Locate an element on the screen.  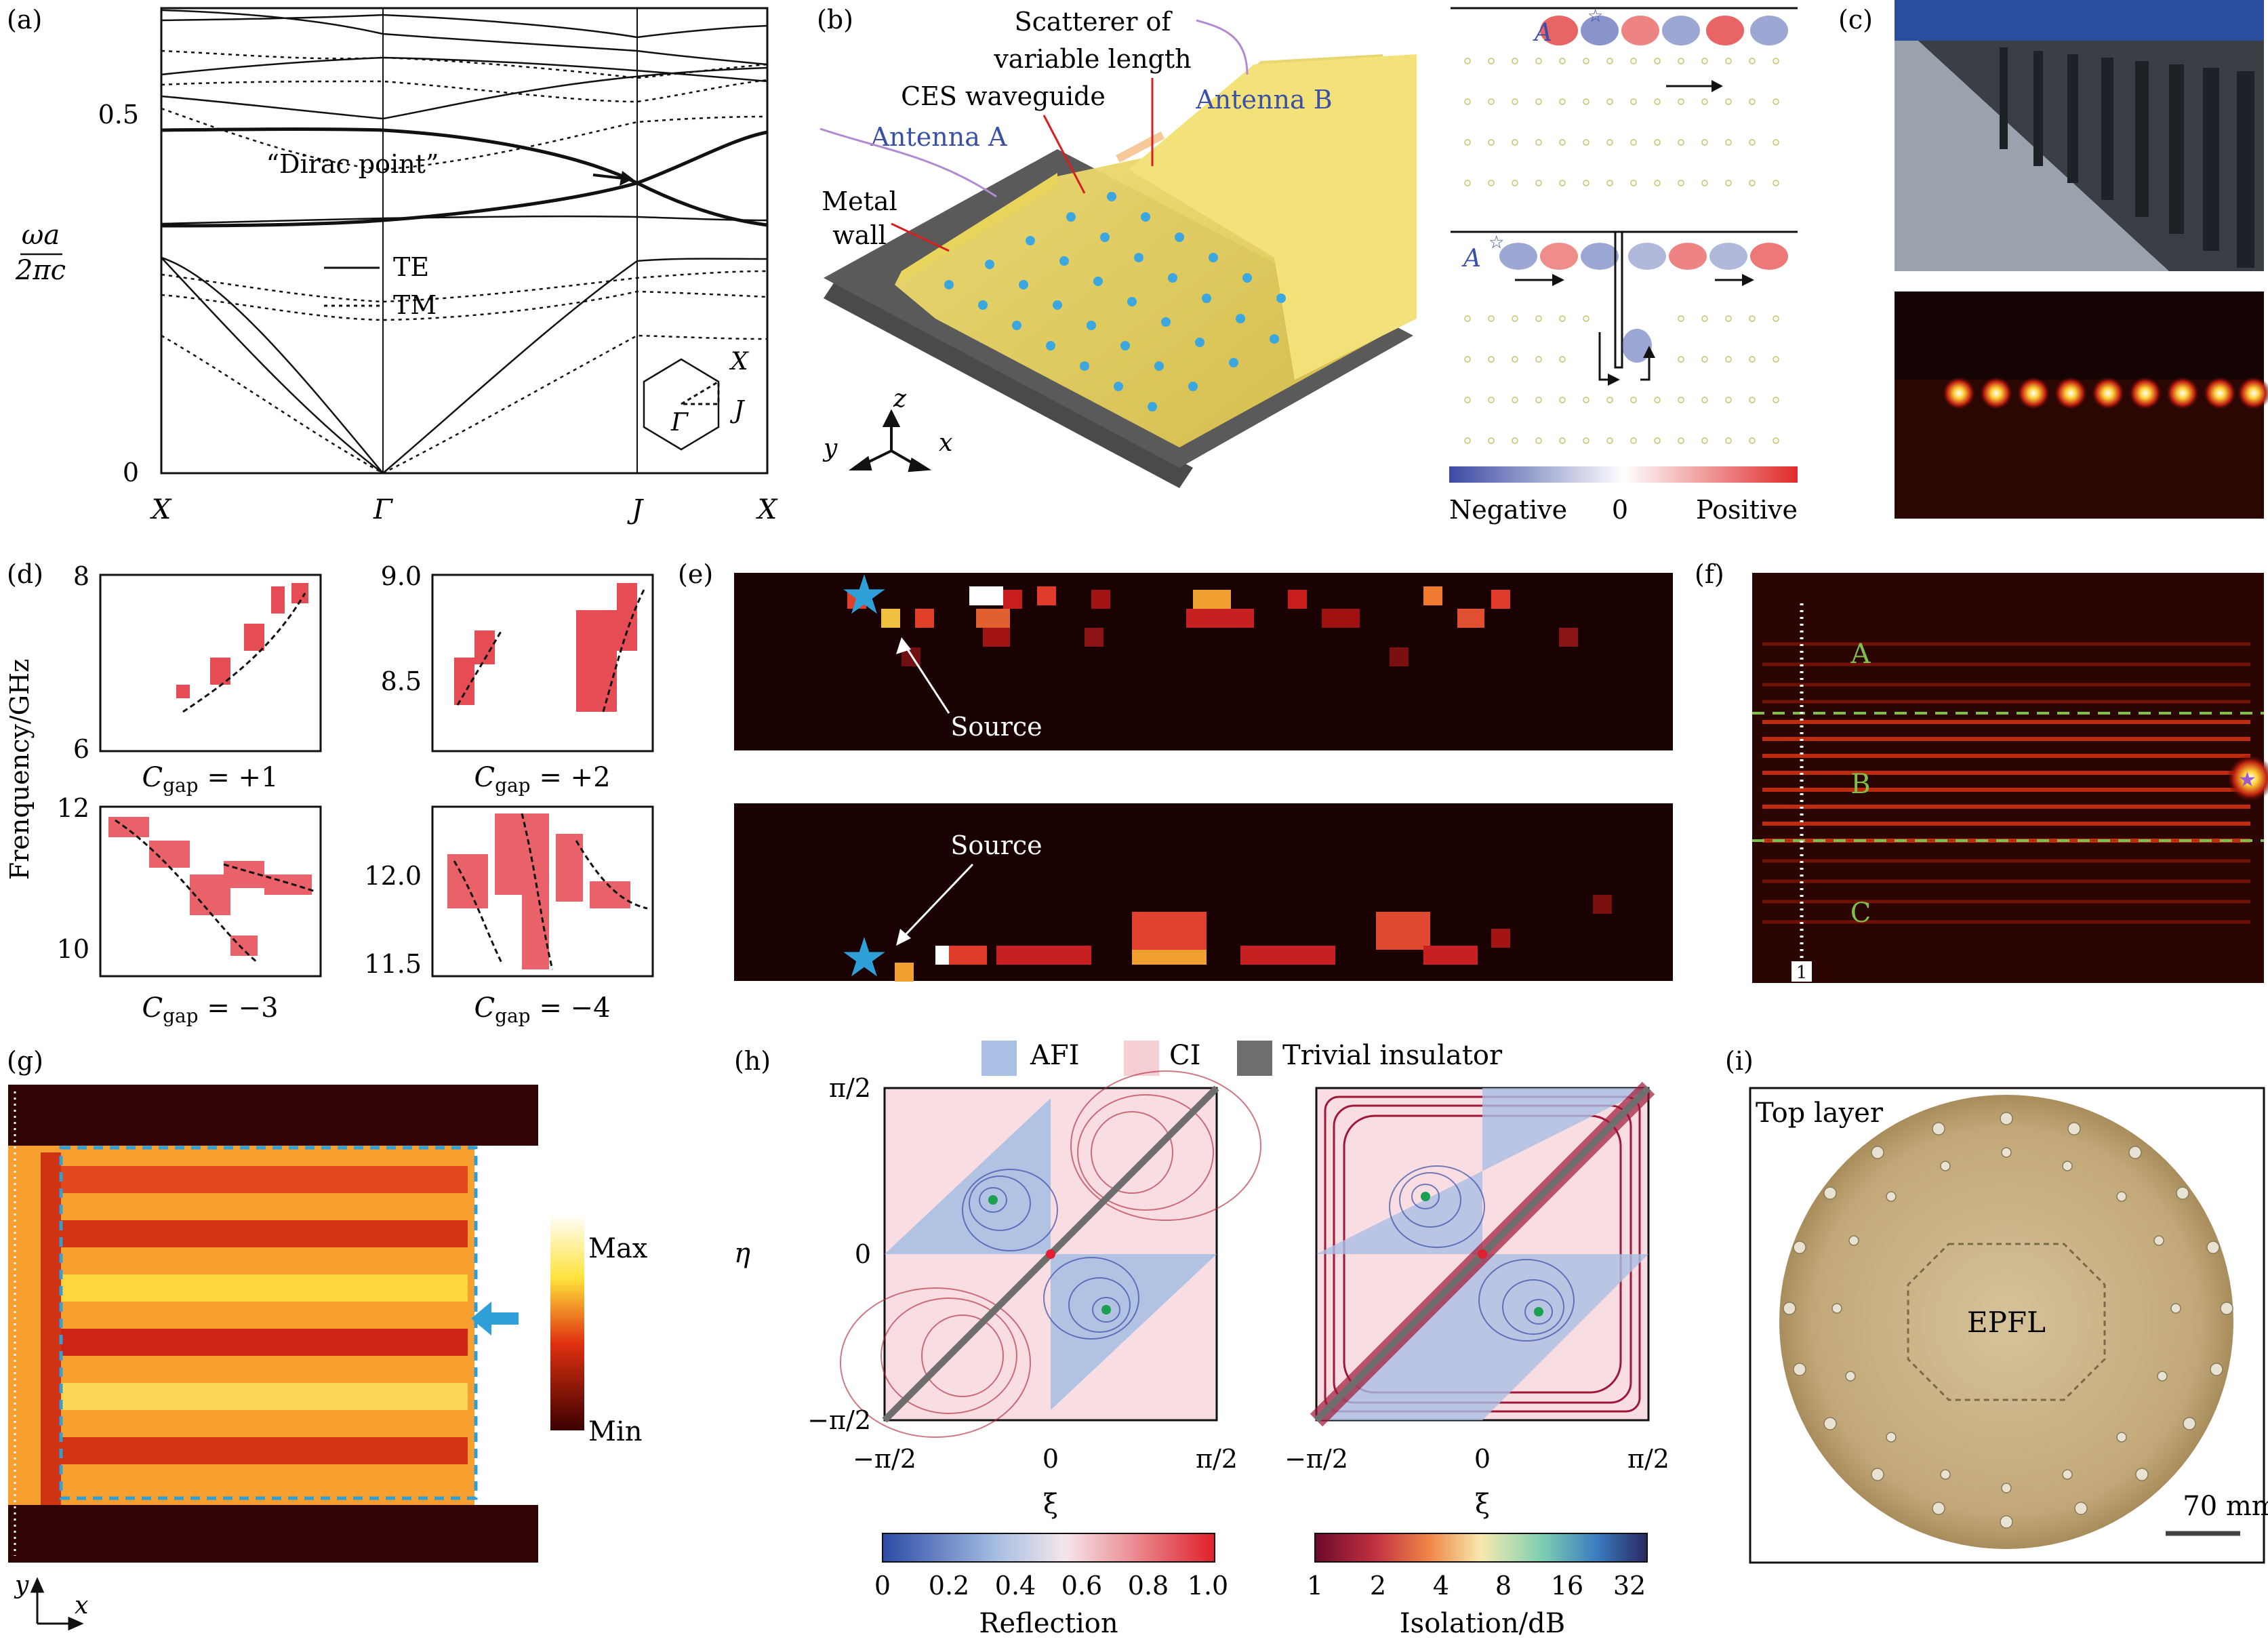
svg-text: 8 is located at coordinates (1503, 1586).